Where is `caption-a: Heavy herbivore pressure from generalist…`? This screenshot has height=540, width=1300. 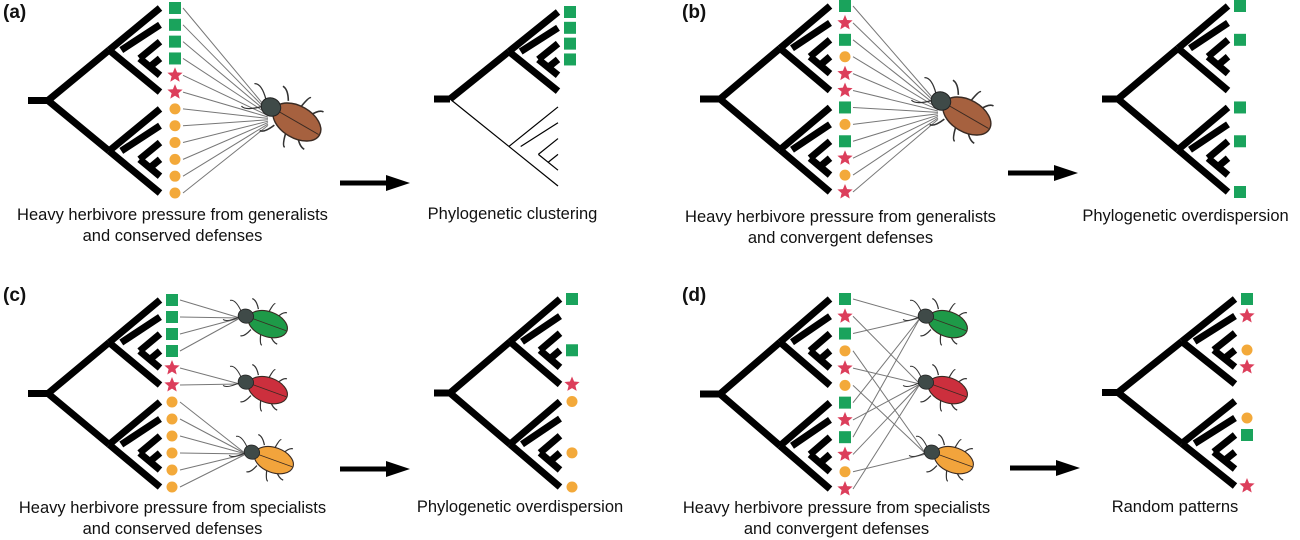
caption-a: Heavy herbivore pressure from generalist… is located at coordinates (172, 226).